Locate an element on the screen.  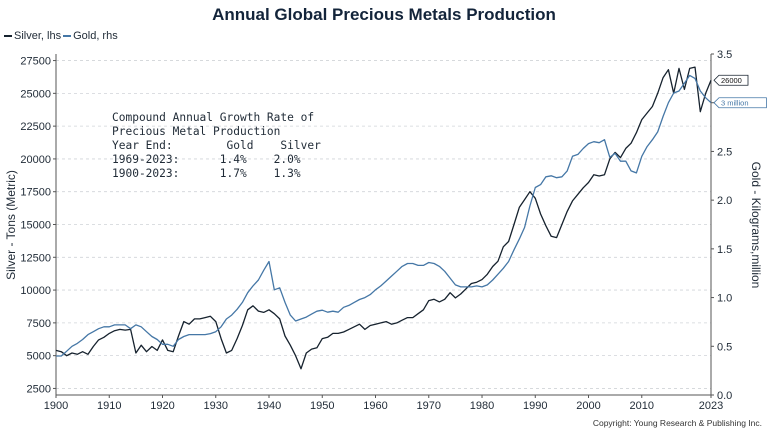
annotation-line1: Compound Annual Growth Rate of is located at coordinates (213, 117).